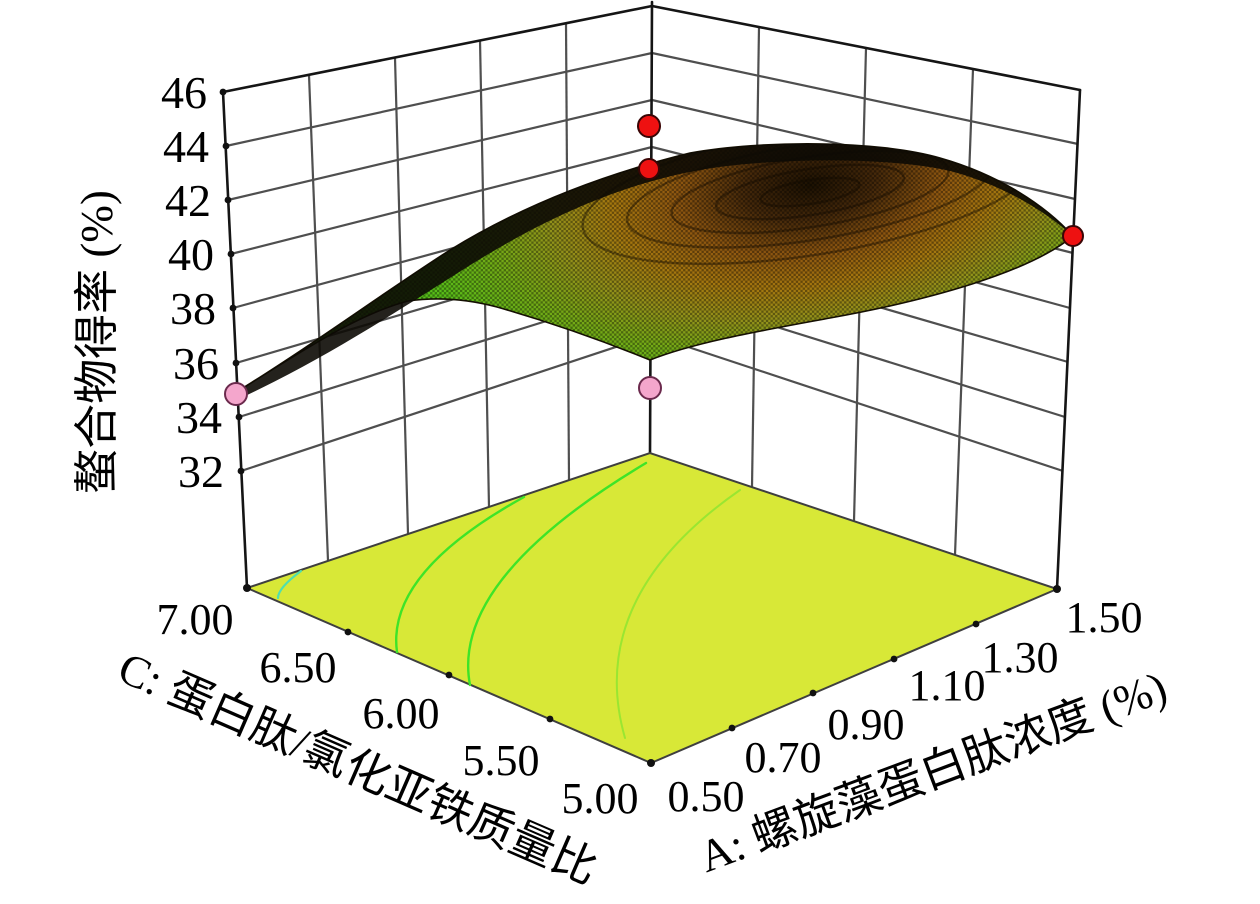 The height and width of the screenshot is (904, 1260). What do you see at coordinates (783, 757) in the screenshot?
I see `a-tick-label: 0.70` at bounding box center [783, 757].